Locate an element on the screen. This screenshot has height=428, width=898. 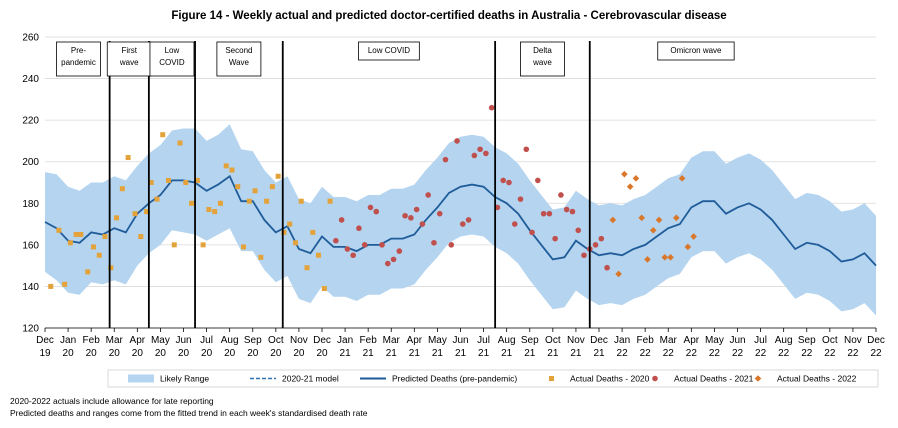
legend-item: Actual Deaths - 2021 is located at coordinates (703, 379).